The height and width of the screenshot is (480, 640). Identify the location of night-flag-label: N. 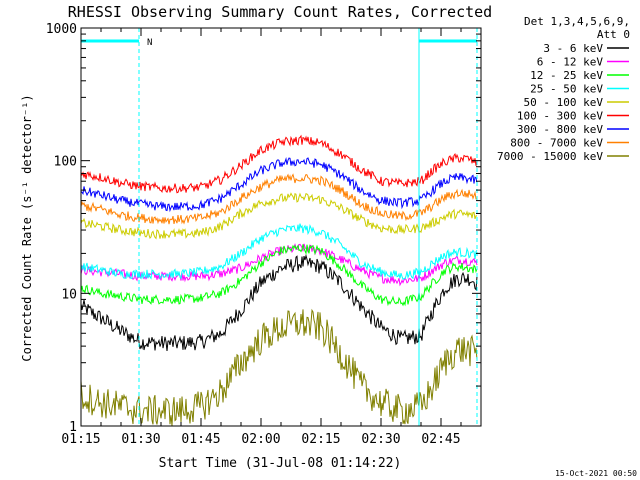
(149, 43).